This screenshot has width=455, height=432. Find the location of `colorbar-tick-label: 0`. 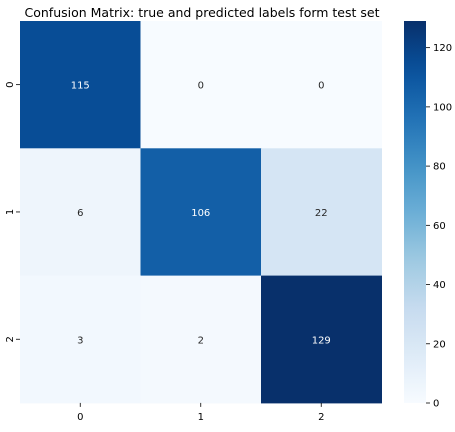

colorbar-tick-label: 0 is located at coordinates (436, 404).